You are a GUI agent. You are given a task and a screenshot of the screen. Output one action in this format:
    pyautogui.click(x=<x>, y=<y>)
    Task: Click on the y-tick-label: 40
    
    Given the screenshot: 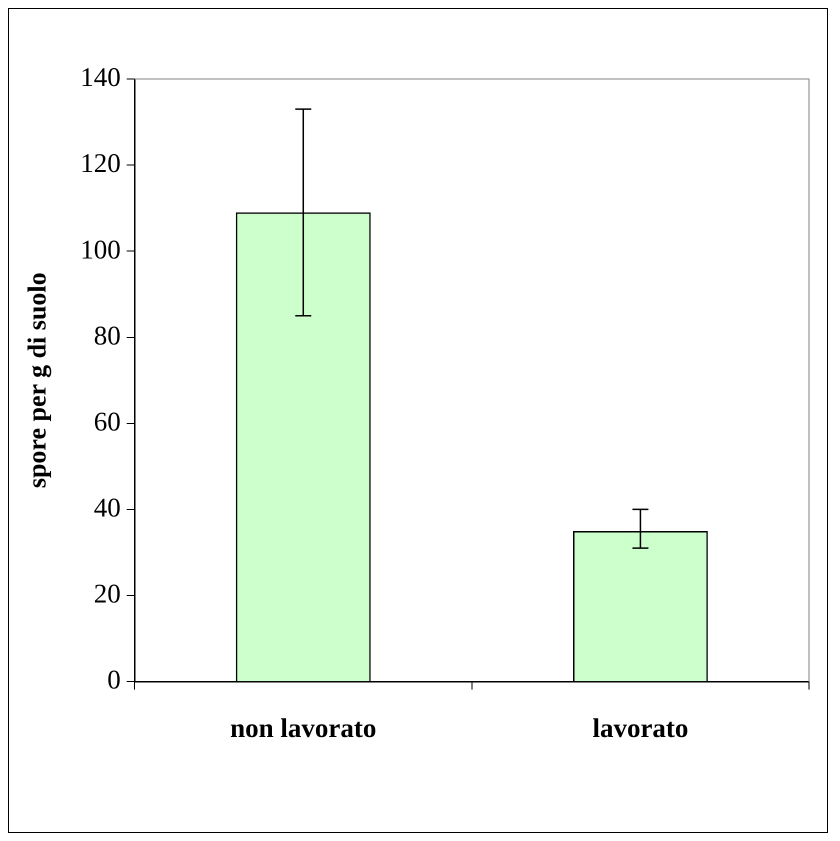 What is the action you would take?
    pyautogui.click(x=107, y=507)
    